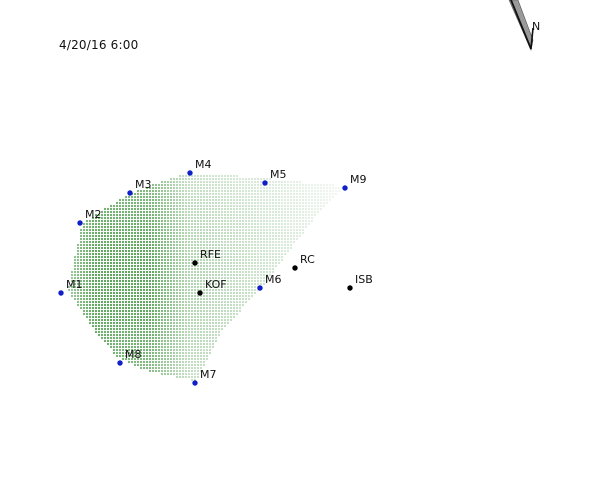 The width and height of the screenshot is (590, 498). What do you see at coordinates (274, 177) in the screenshot?
I see `station-m5: M5` at bounding box center [274, 177].